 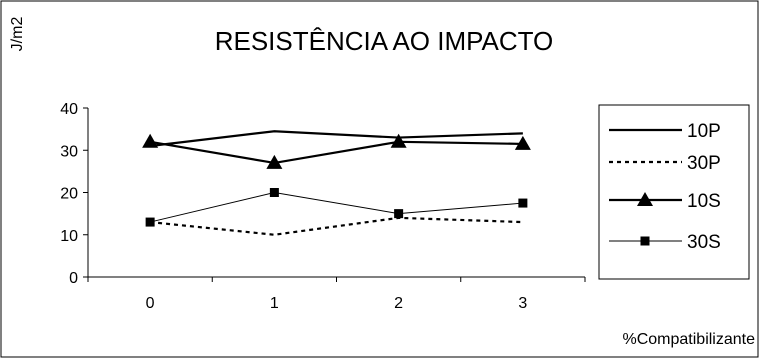 What do you see at coordinates (704, 242) in the screenshot?
I see `legend-label: 30S` at bounding box center [704, 242].